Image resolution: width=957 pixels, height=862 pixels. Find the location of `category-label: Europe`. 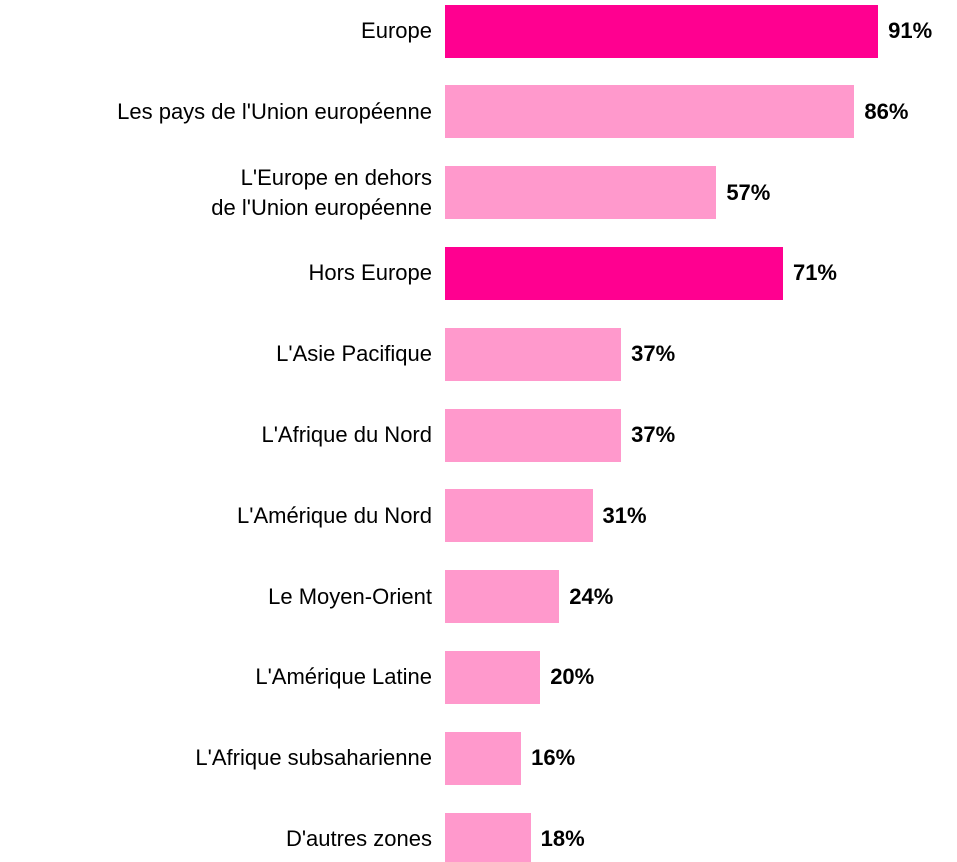

category-label: Europe is located at coordinates (396, 30).